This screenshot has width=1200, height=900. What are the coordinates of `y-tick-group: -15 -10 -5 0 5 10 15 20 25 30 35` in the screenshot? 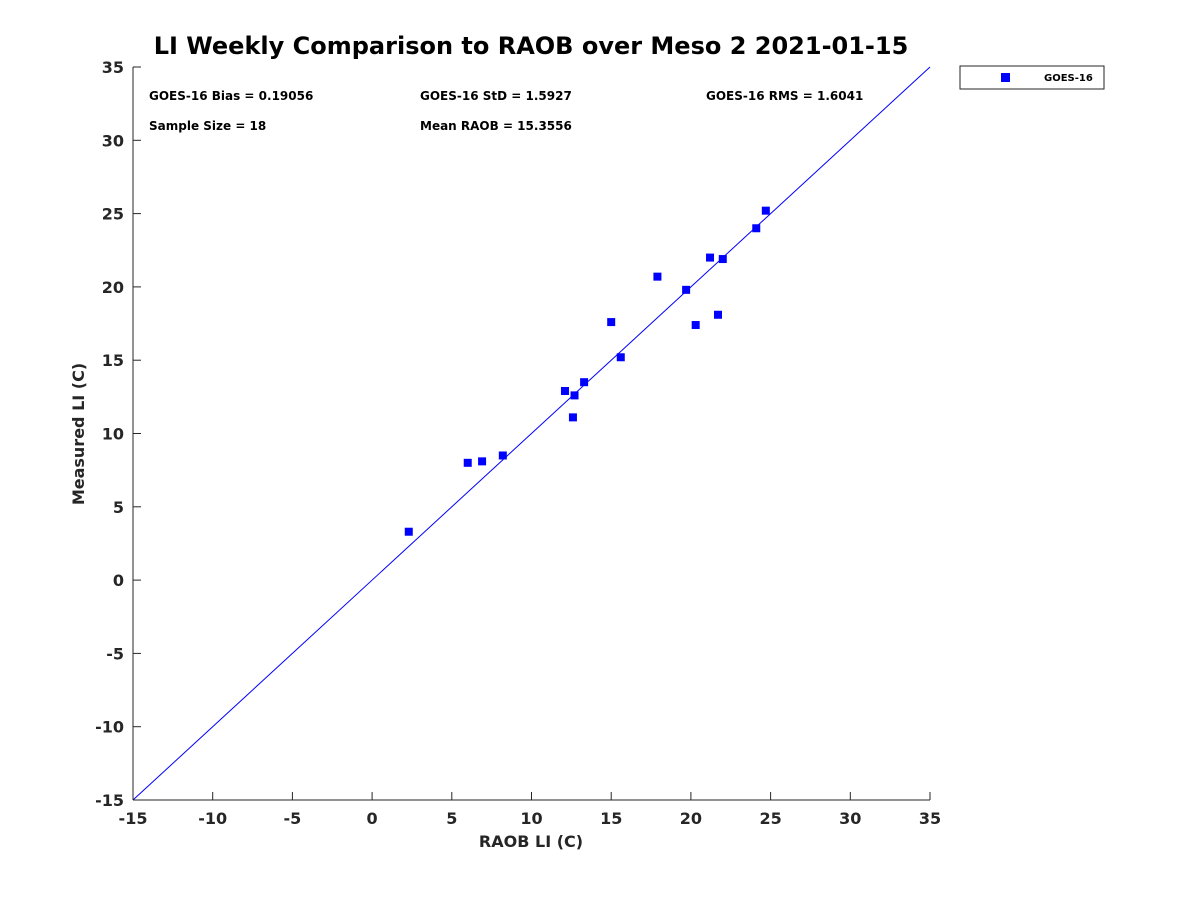 It's located at (118, 434).